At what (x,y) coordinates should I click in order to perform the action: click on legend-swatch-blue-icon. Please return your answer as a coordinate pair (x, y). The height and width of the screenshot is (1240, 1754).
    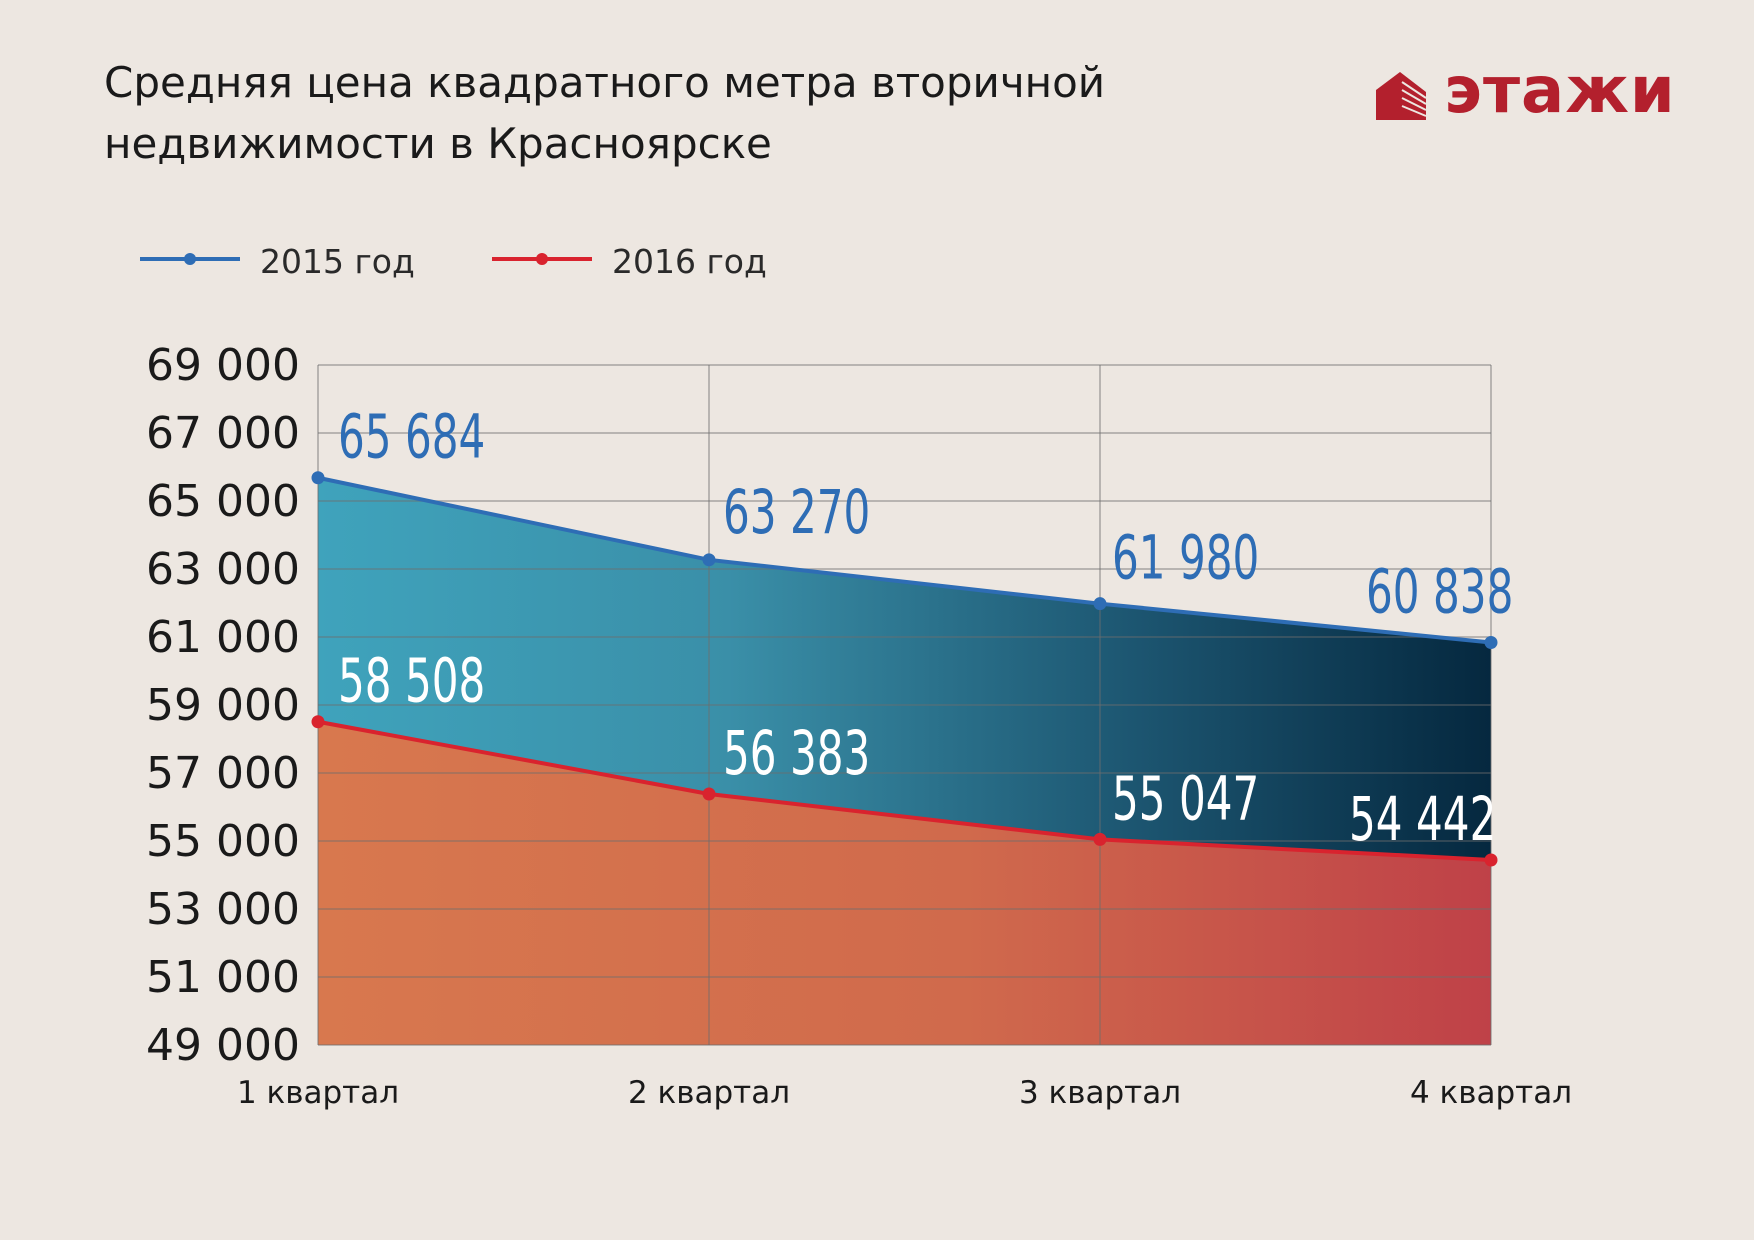
    Looking at the image, I should click on (190, 259).